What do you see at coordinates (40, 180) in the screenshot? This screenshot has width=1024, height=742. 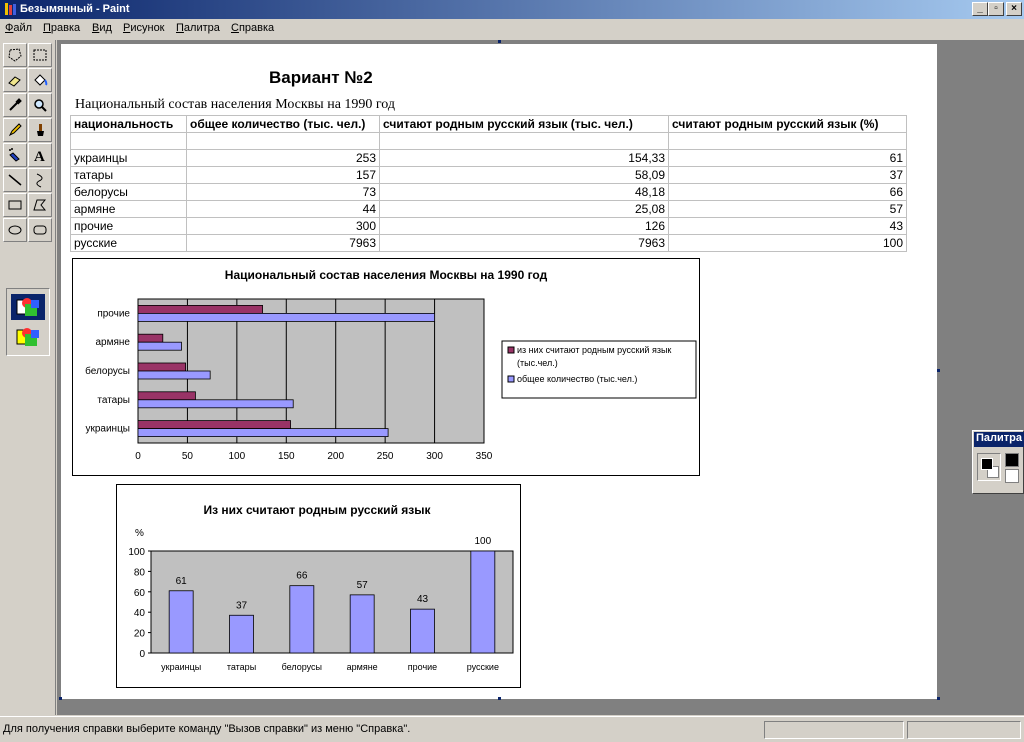 I see `curve-tool` at bounding box center [40, 180].